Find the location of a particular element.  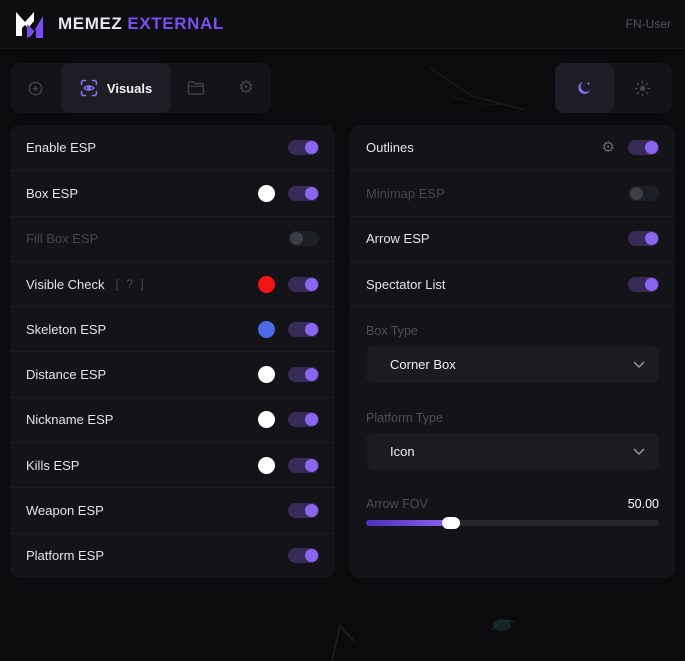

tab-configs is located at coordinates (196, 88).